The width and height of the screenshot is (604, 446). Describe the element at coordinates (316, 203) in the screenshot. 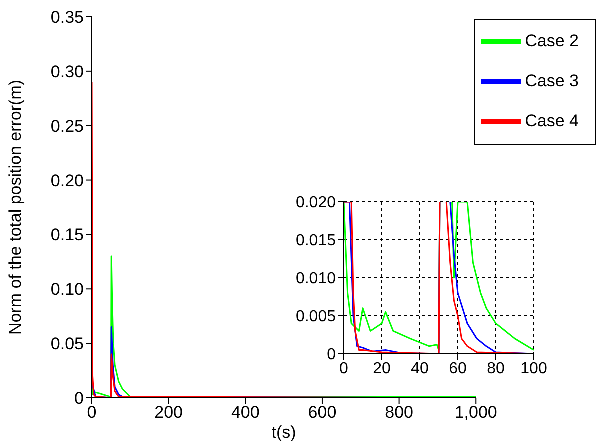

I see `y-tick-label: 0.020` at that location.